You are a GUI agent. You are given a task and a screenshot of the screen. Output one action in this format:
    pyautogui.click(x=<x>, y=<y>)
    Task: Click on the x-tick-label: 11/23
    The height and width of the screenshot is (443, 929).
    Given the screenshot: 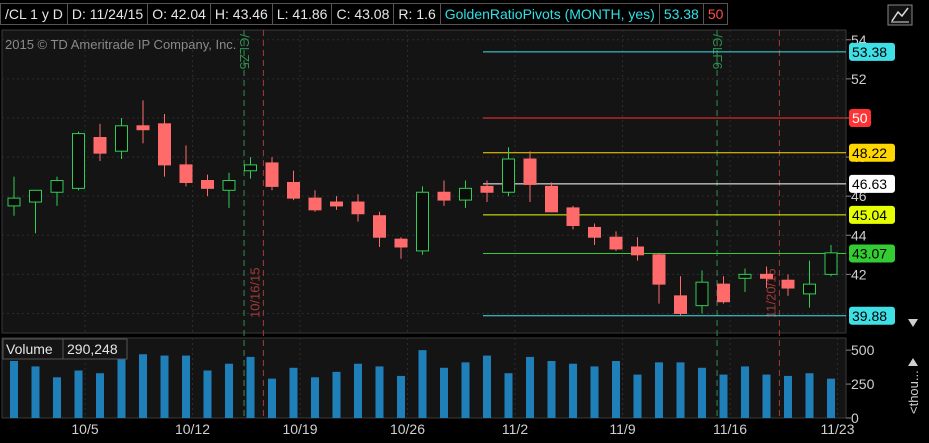 What is the action you would take?
    pyautogui.click(x=838, y=429)
    